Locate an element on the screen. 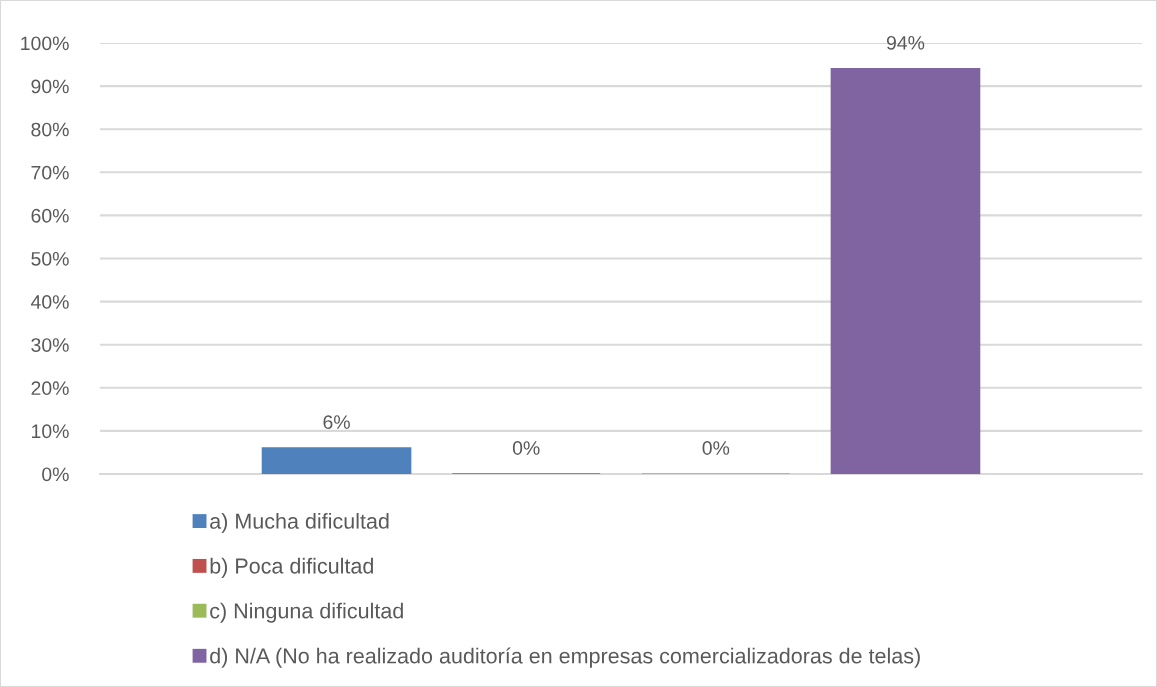  legend-label: d) N/A (No ha realizado auditoría en empresas comercializadoras de telas) is located at coordinates (565, 657).